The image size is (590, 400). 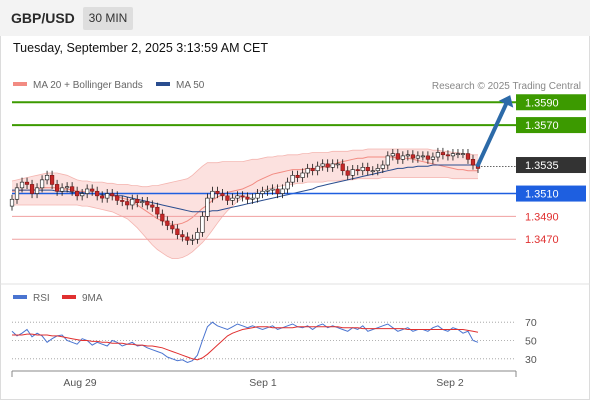 What do you see at coordinates (190, 85) in the screenshot?
I see `legend-ma50-label: MA 50` at bounding box center [190, 85].